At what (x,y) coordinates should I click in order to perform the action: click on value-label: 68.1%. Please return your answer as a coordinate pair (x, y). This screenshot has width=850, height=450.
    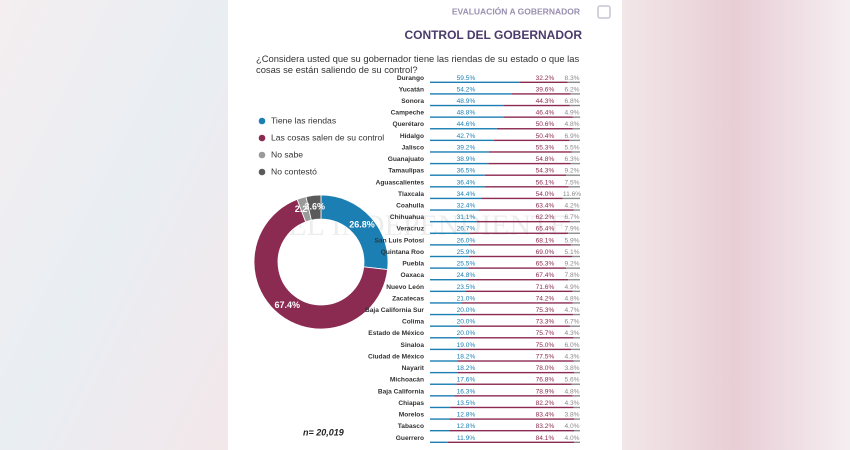
    Looking at the image, I should click on (545, 240).